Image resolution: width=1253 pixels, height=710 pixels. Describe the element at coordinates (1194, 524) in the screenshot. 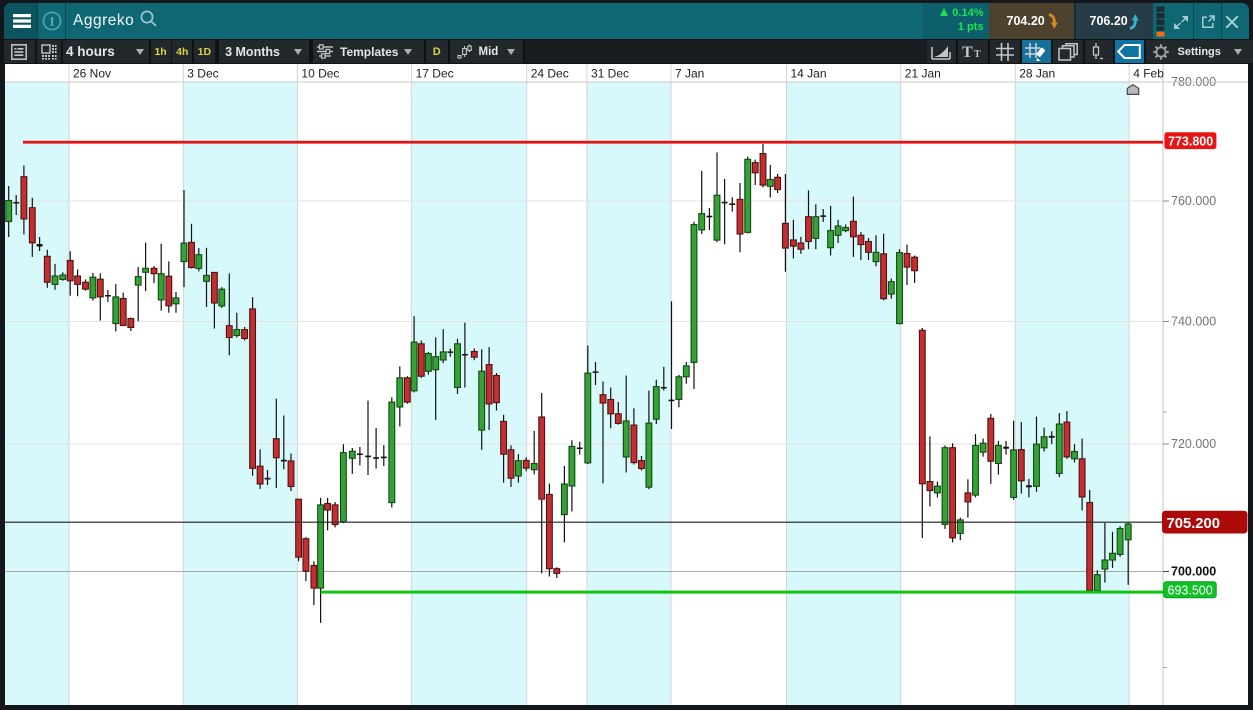

I see `svg-text: 705.200` at that location.